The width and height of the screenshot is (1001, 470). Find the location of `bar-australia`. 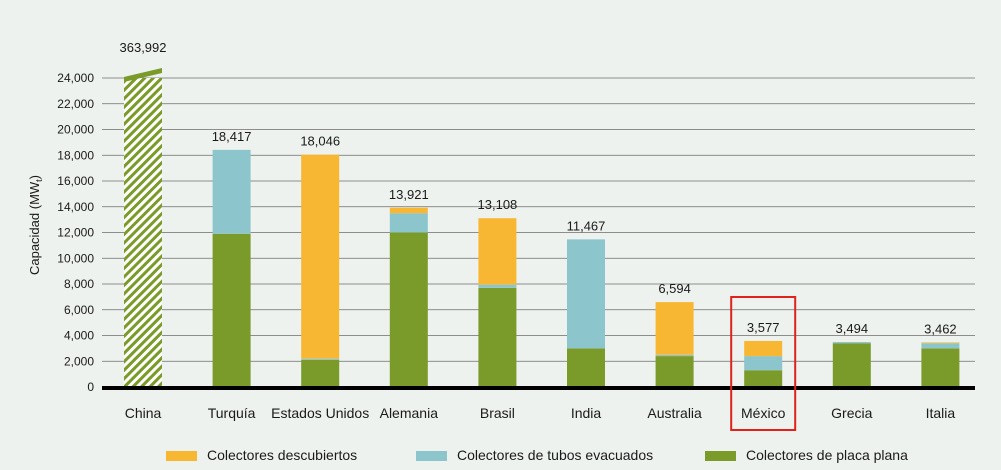

bar-australia is located at coordinates (674, 344).